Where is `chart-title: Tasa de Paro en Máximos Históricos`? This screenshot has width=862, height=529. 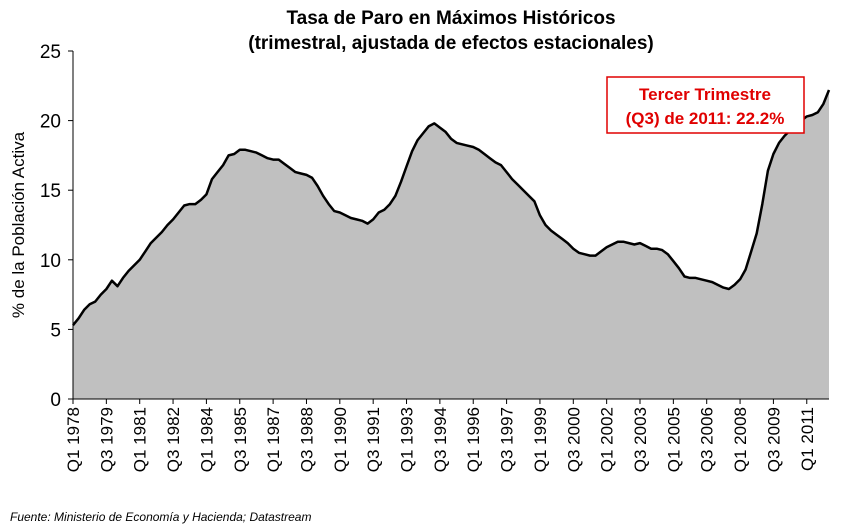
chart-title: Tasa de Paro en Máximos Históricos is located at coordinates (450, 18).